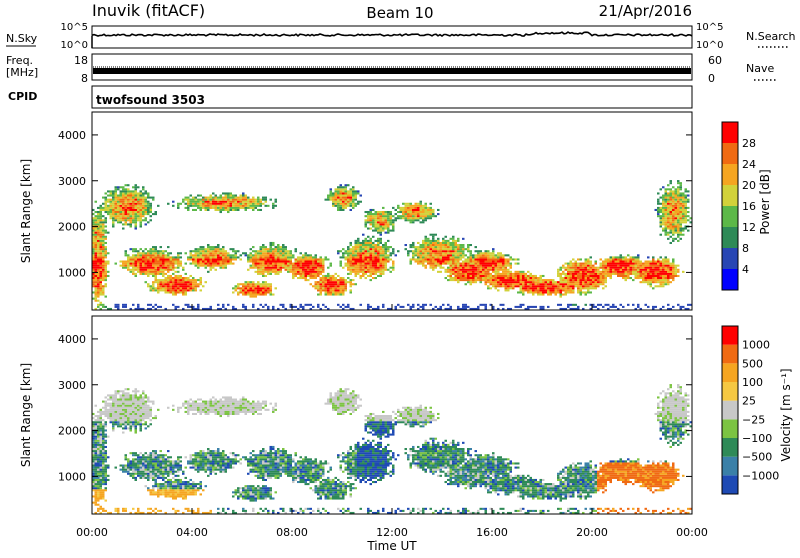 This screenshot has height=558, width=800. What do you see at coordinates (72, 272) in the screenshot?
I see `y-tick-label: 1000` at bounding box center [72, 272].